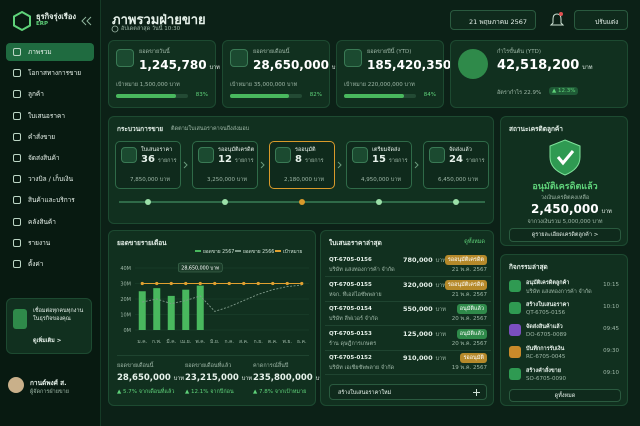  I want to click on quote-amount-row: 320,000 บาท, so click(424, 285).